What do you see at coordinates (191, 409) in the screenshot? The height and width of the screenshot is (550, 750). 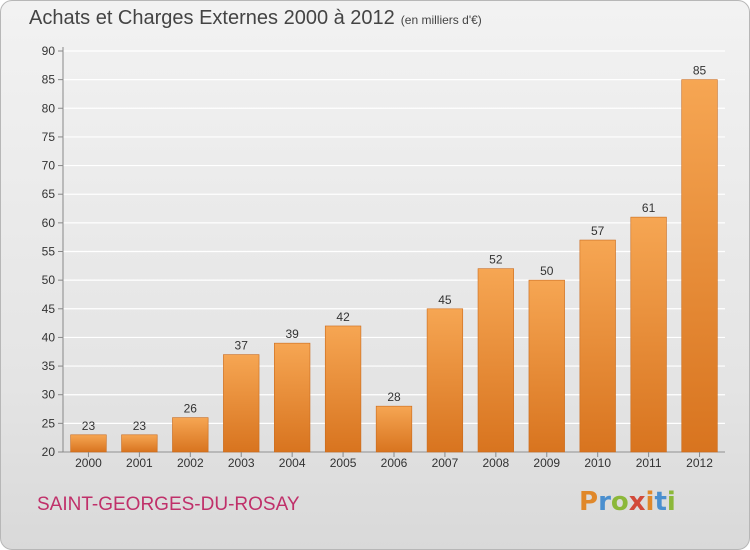 I see `data-label: 26` at bounding box center [191, 409].